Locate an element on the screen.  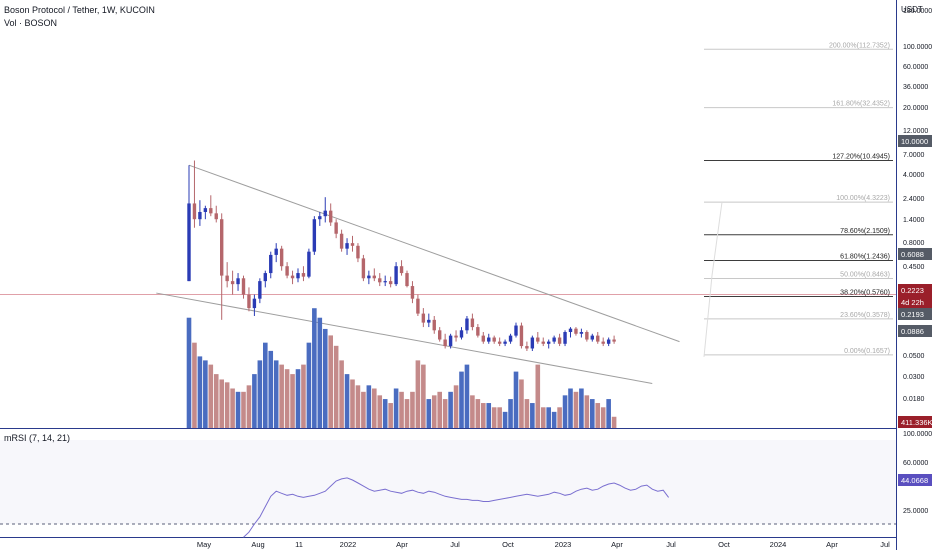
fib-anchor is located at coordinates (713, 279).